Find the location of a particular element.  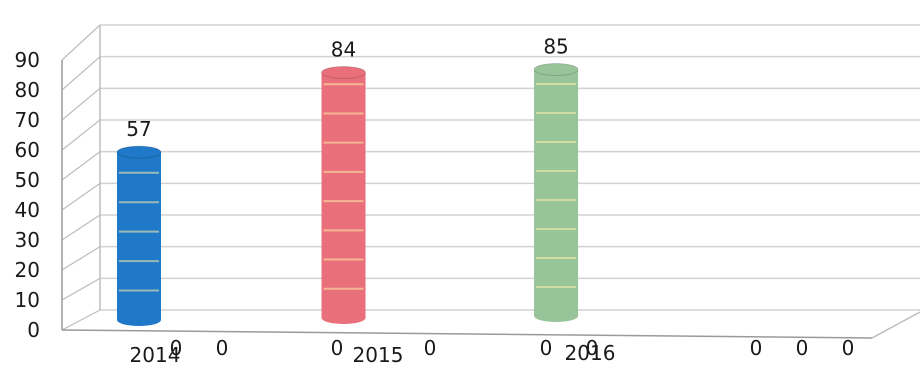

category-label: 2014 is located at coordinates (155, 355).